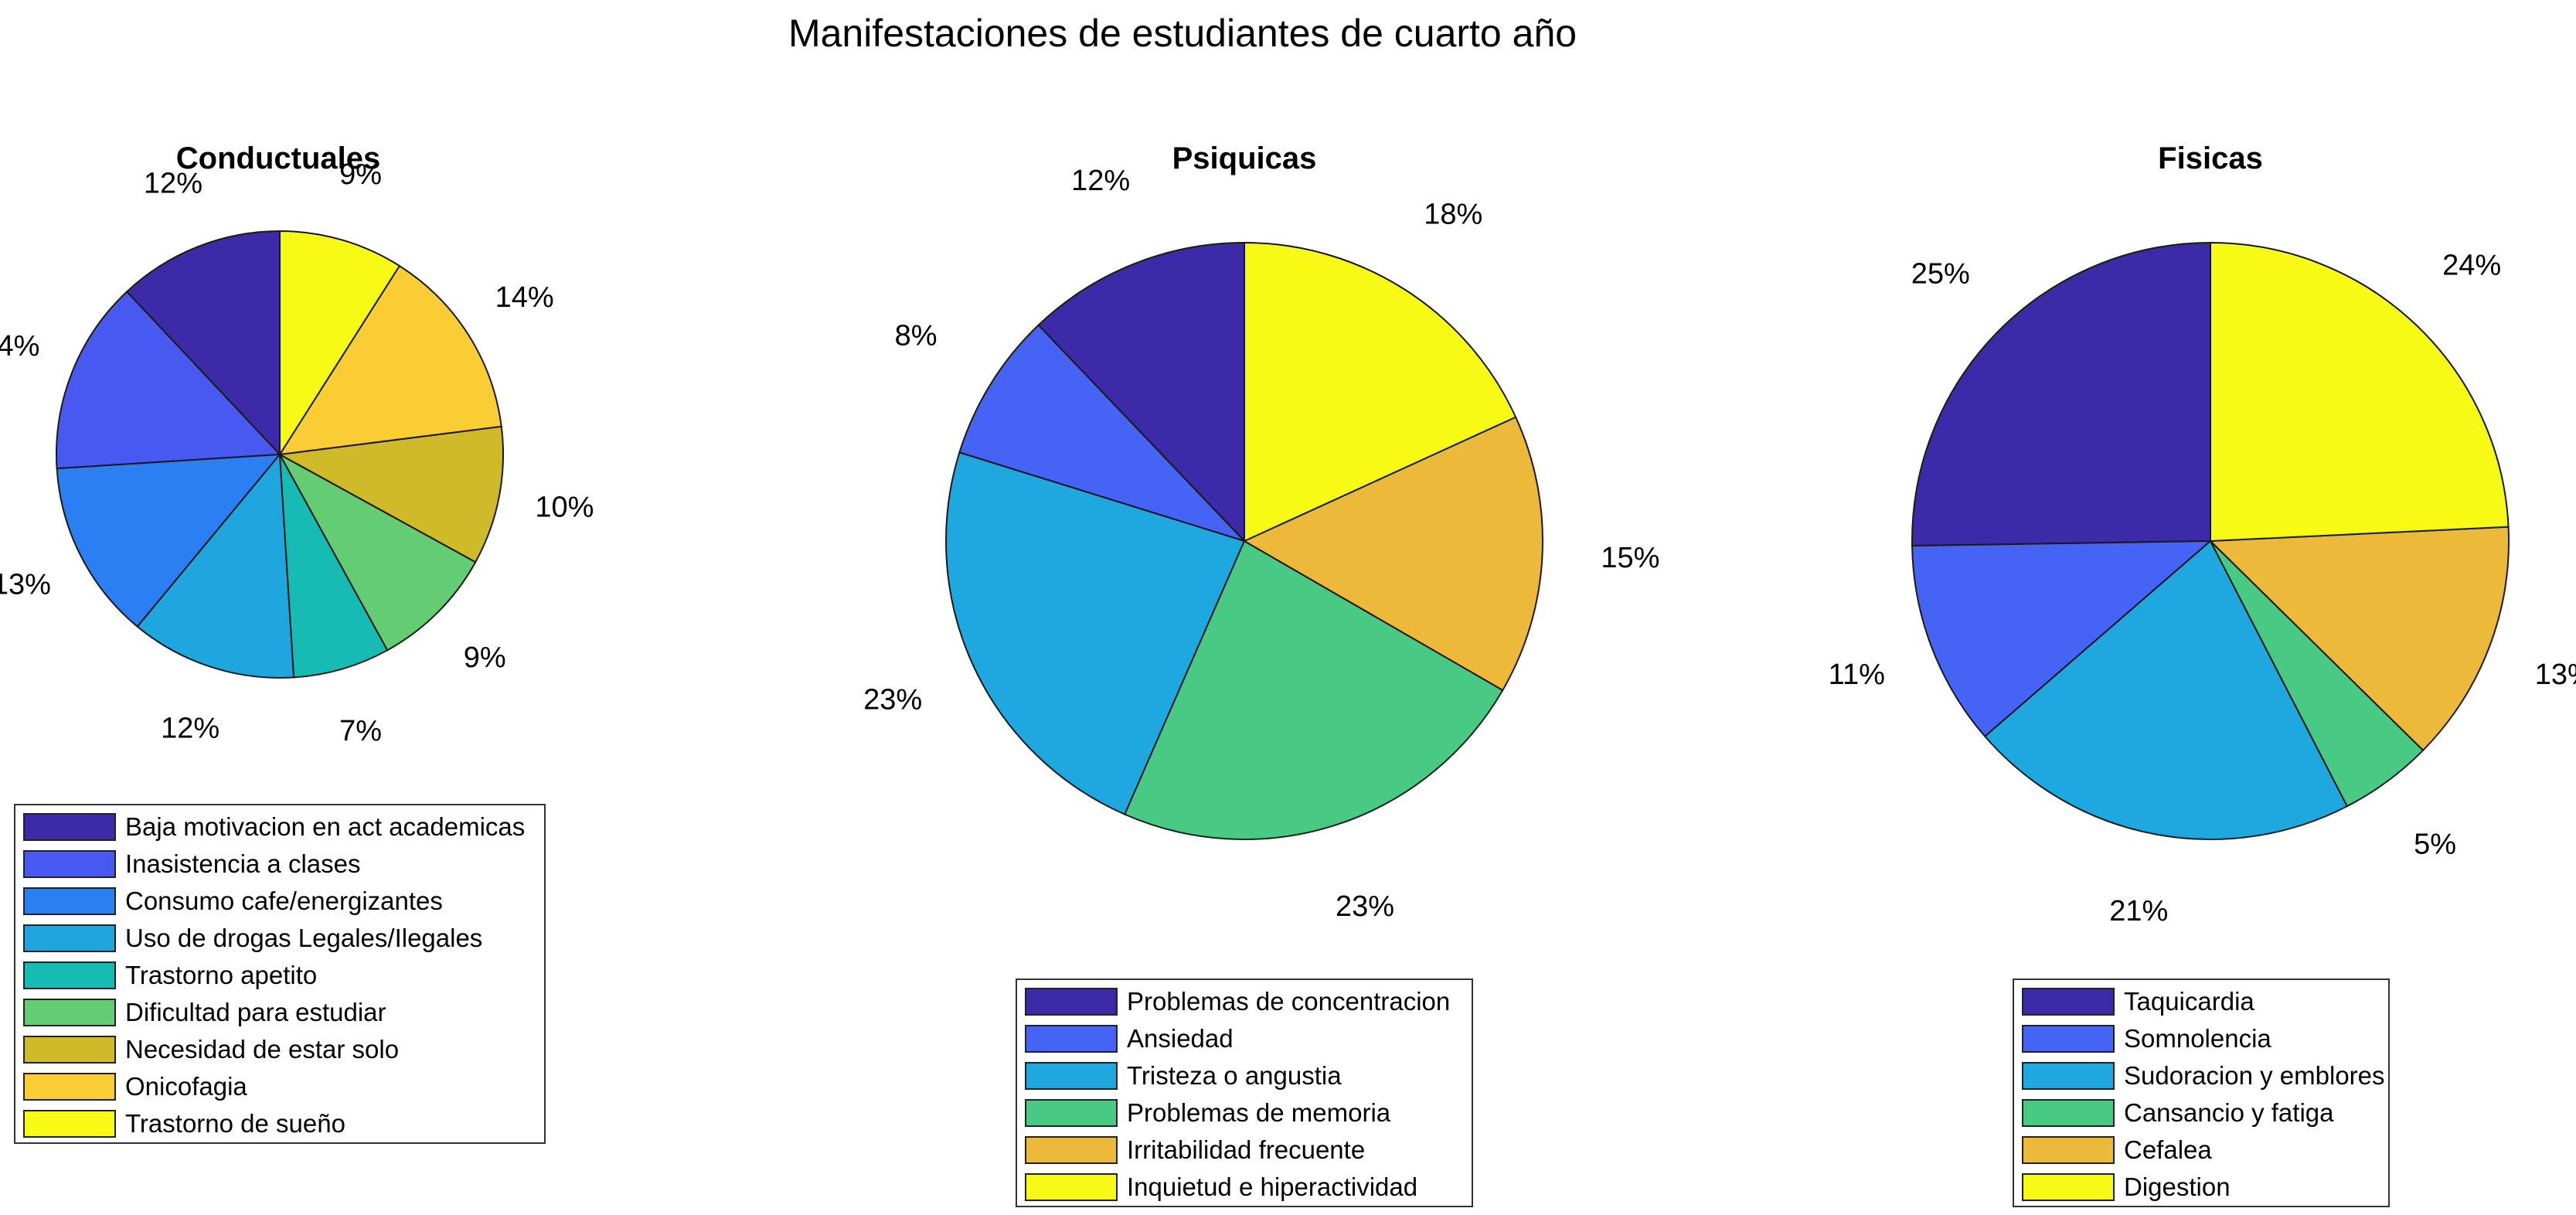  Describe the element at coordinates (2201, 1002) in the screenshot. I see `legend-item-fisicas-0: Taquicardia` at that location.